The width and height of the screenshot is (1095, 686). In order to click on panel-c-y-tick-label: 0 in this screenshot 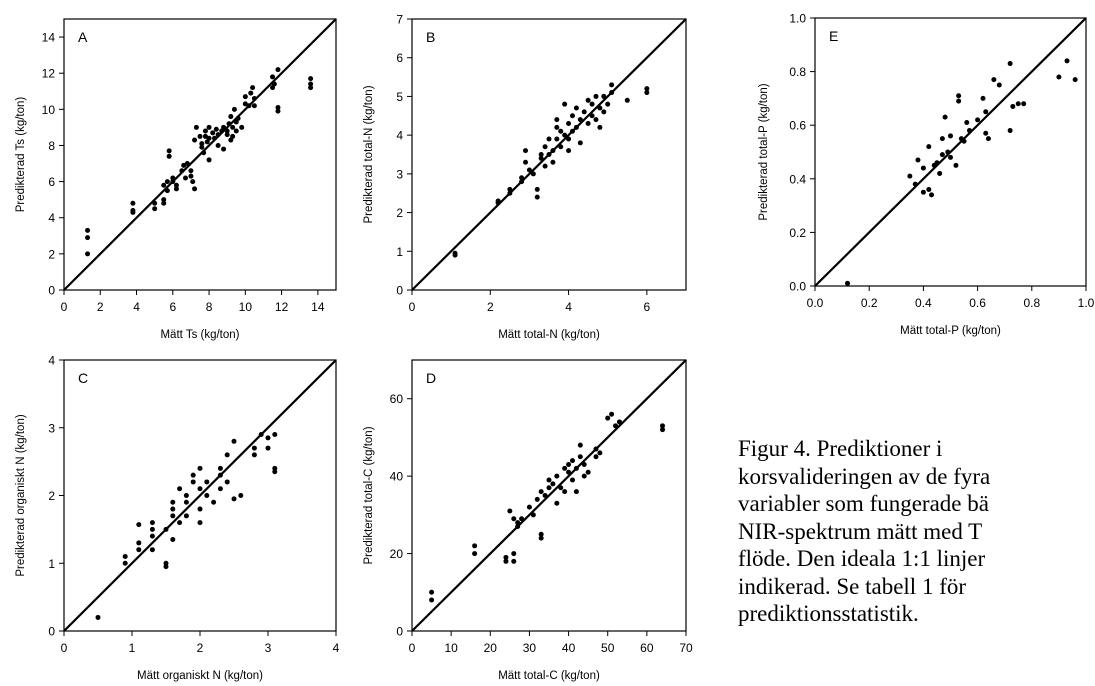, I will do `click(51, 632)`.